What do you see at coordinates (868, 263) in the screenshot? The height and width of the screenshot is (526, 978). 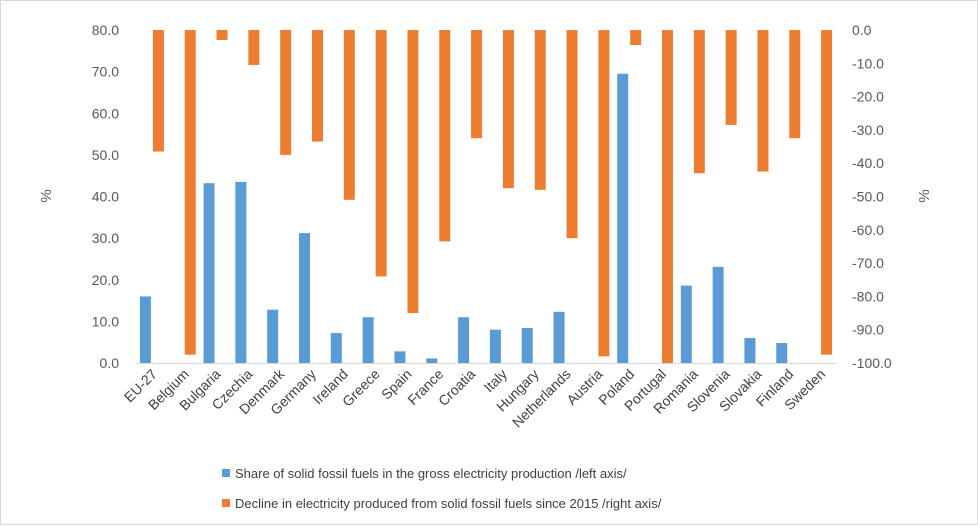 I see `right-tick-label: -70.0` at bounding box center [868, 263].